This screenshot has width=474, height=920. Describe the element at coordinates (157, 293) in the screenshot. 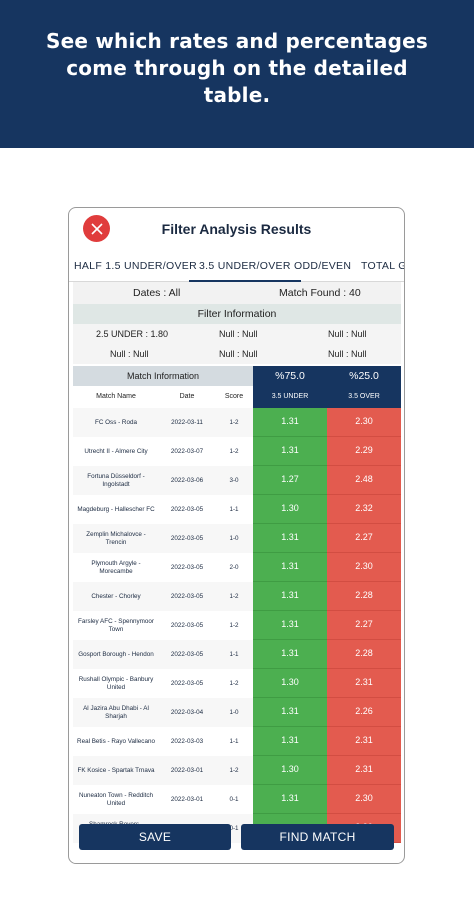

I see `dates-label: Dates : All` at that location.